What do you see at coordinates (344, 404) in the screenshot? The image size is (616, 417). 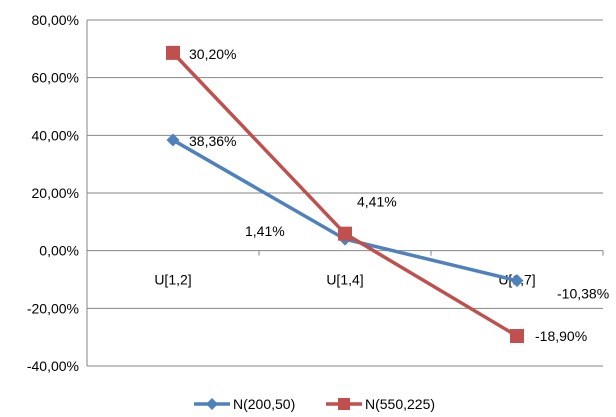 I see `legend-marker-square` at bounding box center [344, 404].